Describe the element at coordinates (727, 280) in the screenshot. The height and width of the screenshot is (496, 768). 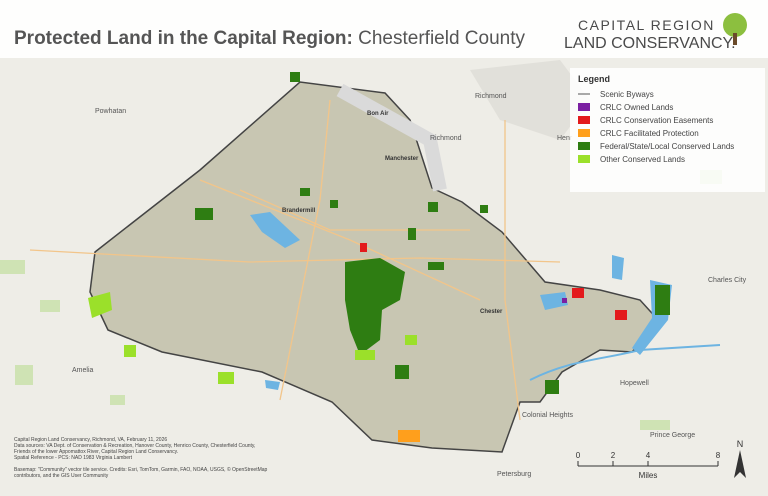
I see `place-label: Charles City` at that location.